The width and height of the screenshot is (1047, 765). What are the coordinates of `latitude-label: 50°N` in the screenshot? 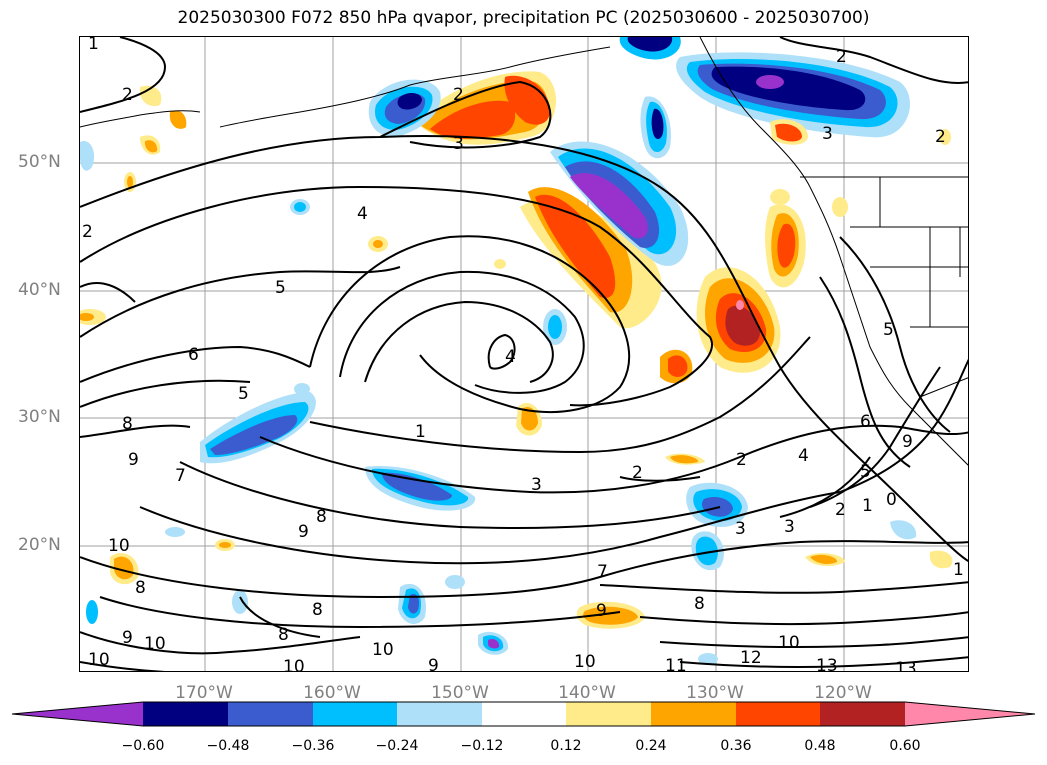 It's located at (39, 162).